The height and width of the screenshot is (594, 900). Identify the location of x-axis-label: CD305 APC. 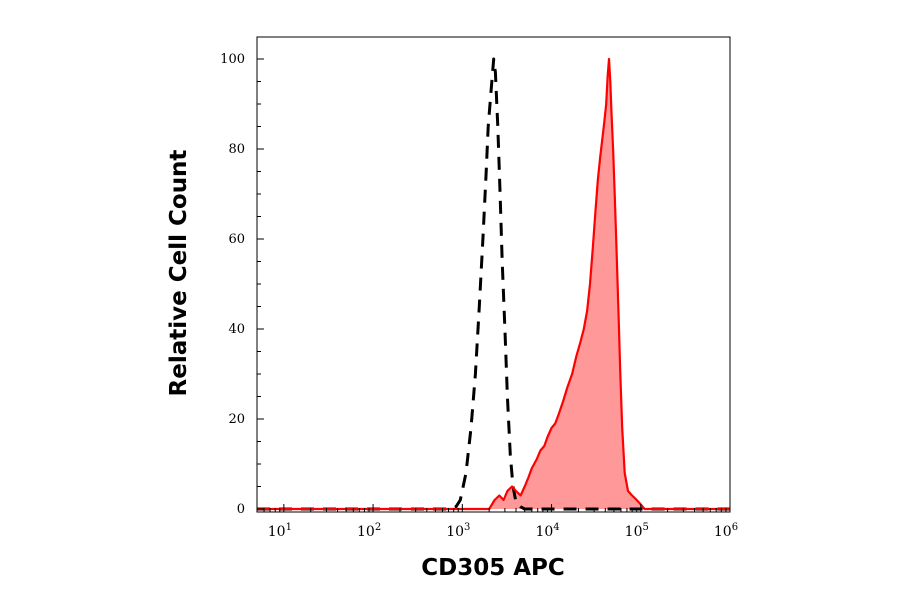
(493, 568).